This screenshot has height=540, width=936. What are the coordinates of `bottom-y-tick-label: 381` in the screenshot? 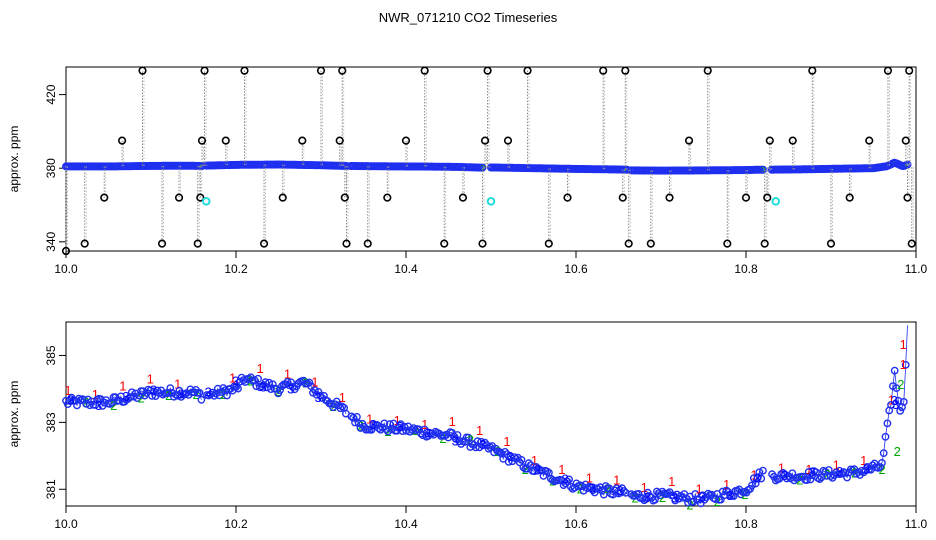 It's located at (51, 489).